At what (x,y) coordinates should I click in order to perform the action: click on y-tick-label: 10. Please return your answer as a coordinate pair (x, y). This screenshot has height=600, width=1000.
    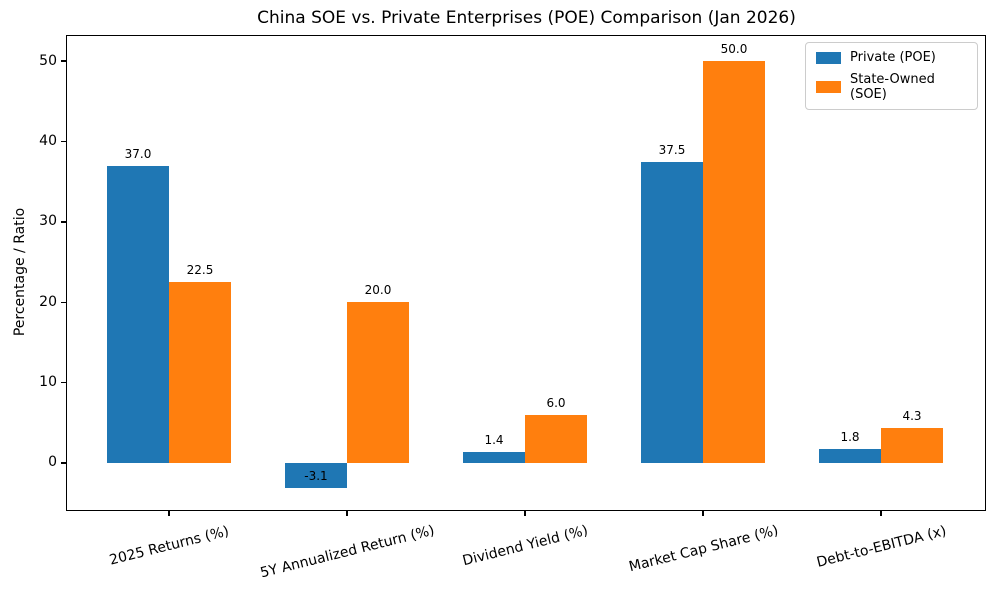
    Looking at the image, I should click on (48, 382).